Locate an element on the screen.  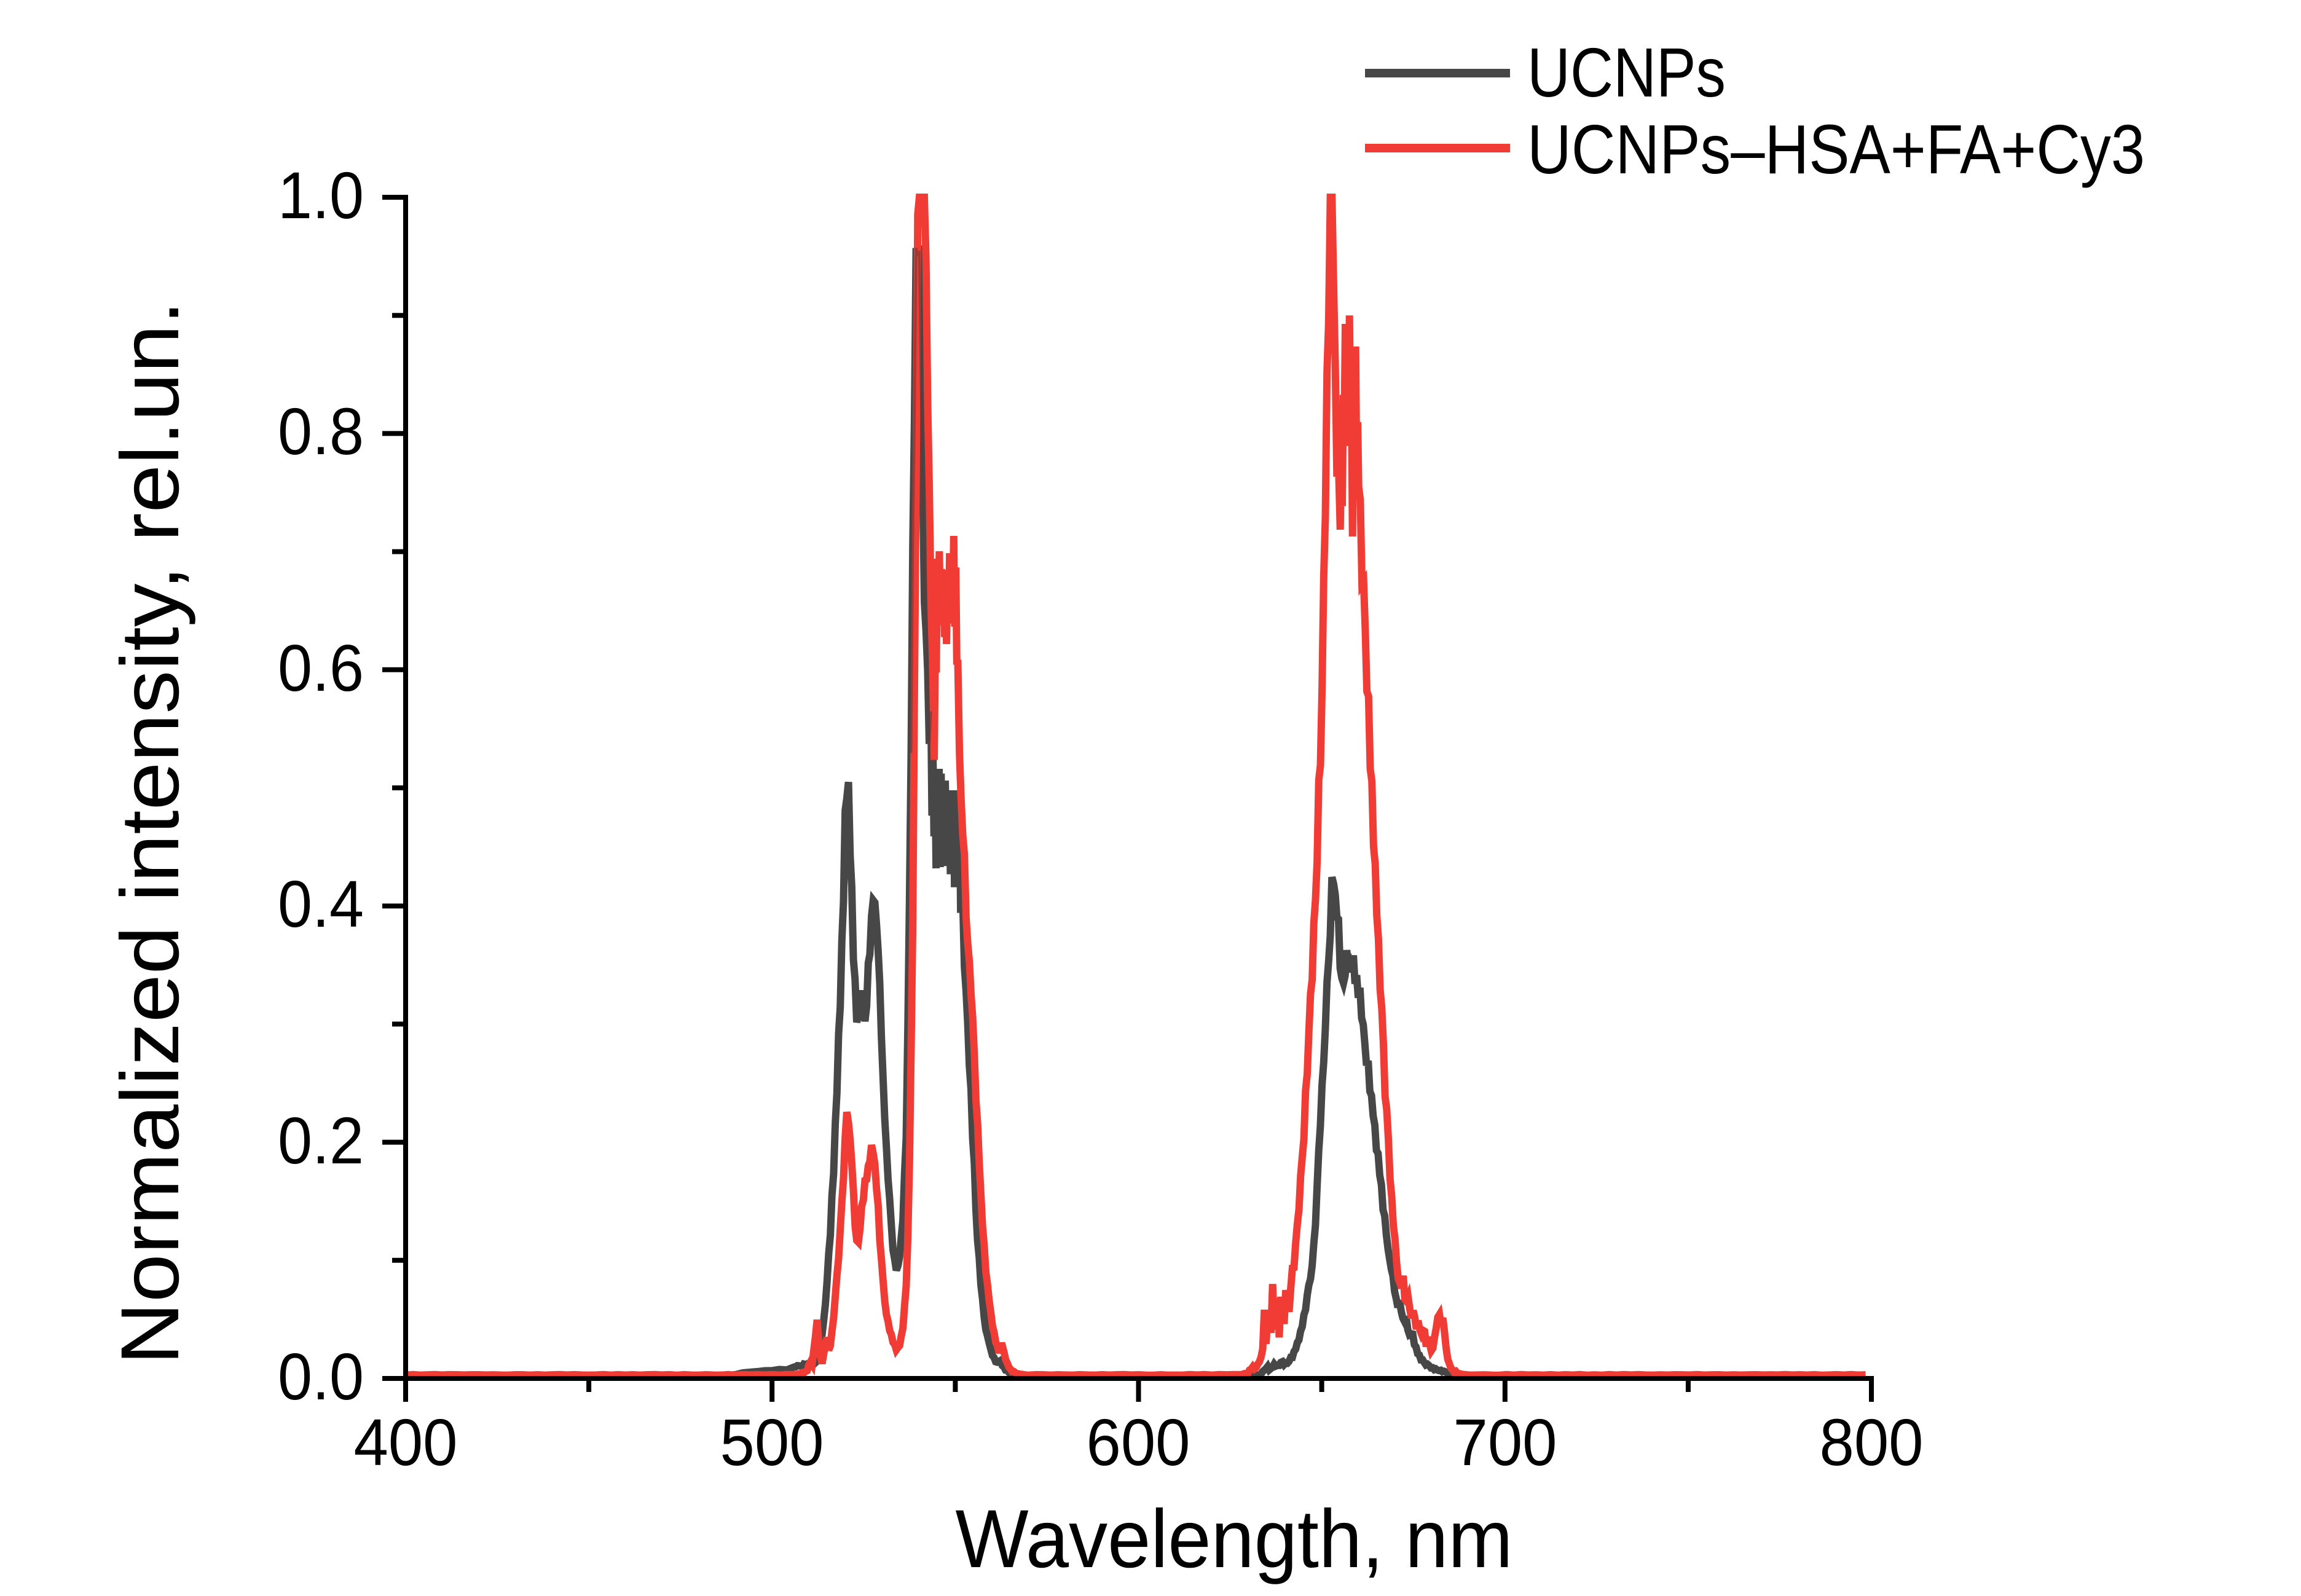
svg-text: 700 is located at coordinates (1505, 1442).